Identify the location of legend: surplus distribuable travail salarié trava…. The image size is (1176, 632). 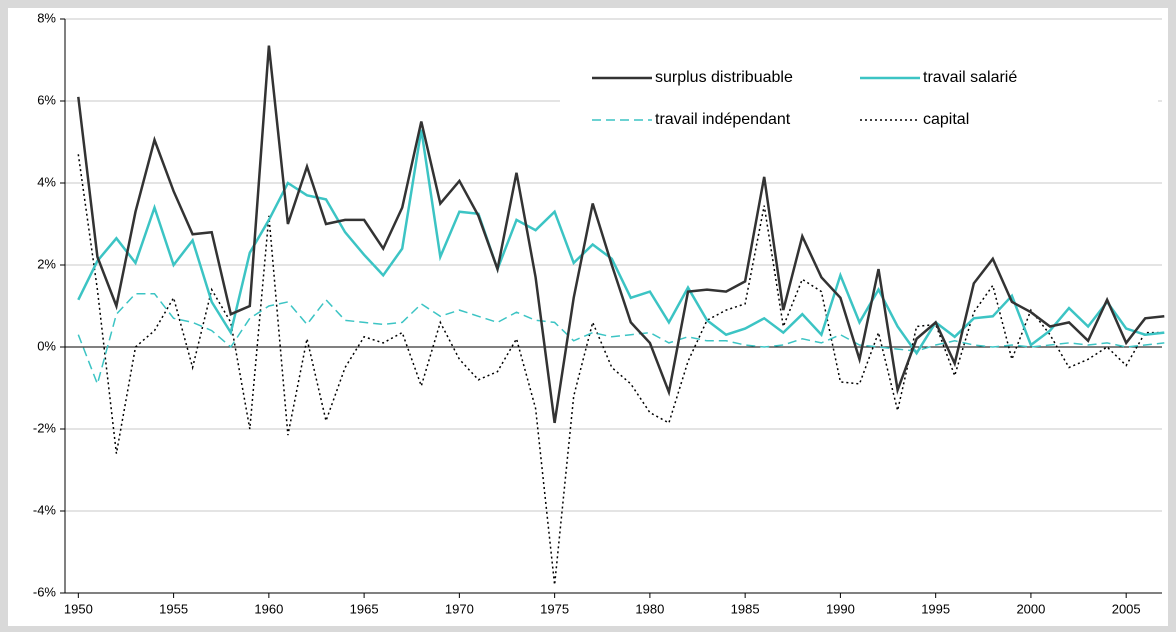
(859, 110).